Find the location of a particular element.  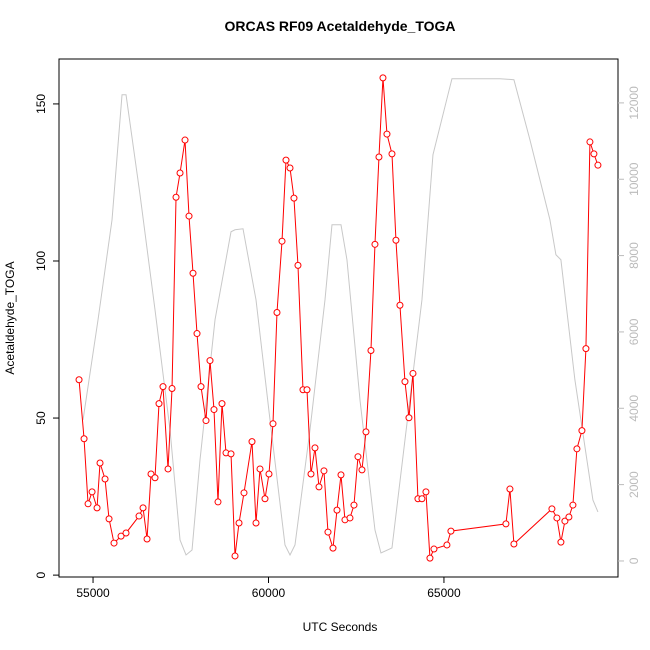

y-axis-label: Acetaldehyde_TOGA is located at coordinates (10, 317).